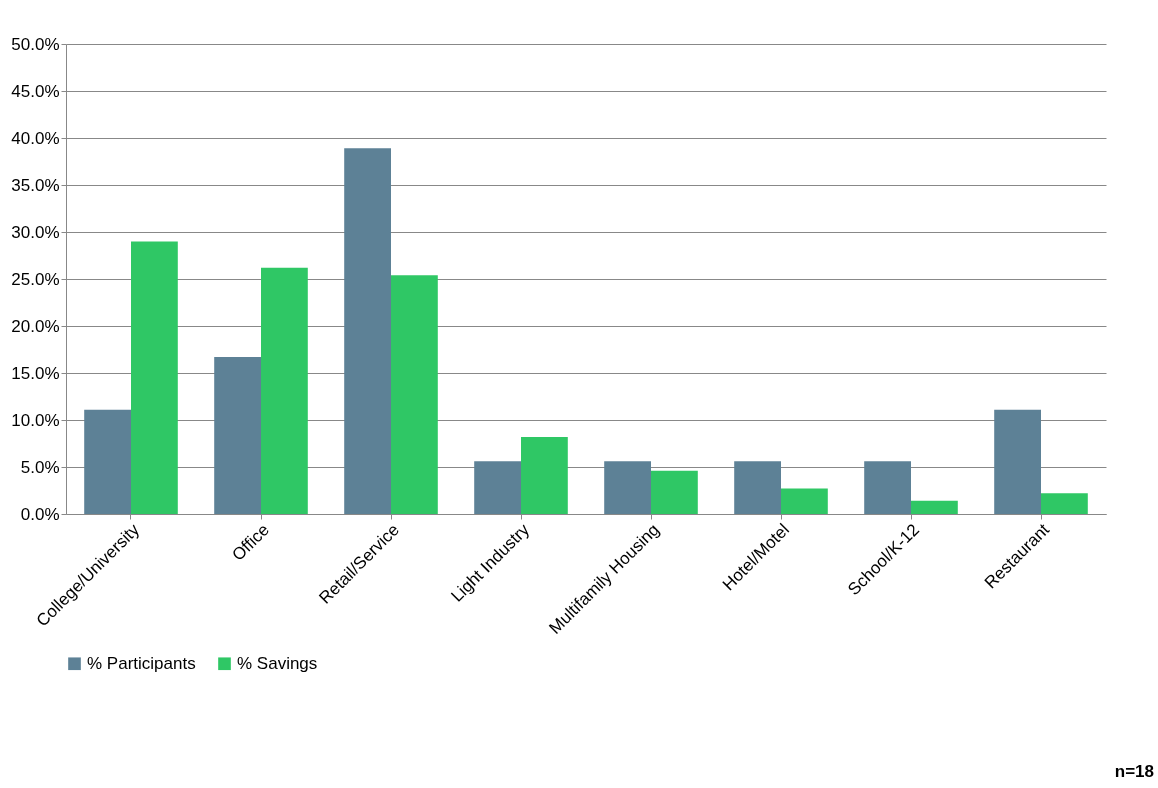 The height and width of the screenshot is (788, 1158). Describe the element at coordinates (141, 663) in the screenshot. I see `legend-label: % Participants` at that location.